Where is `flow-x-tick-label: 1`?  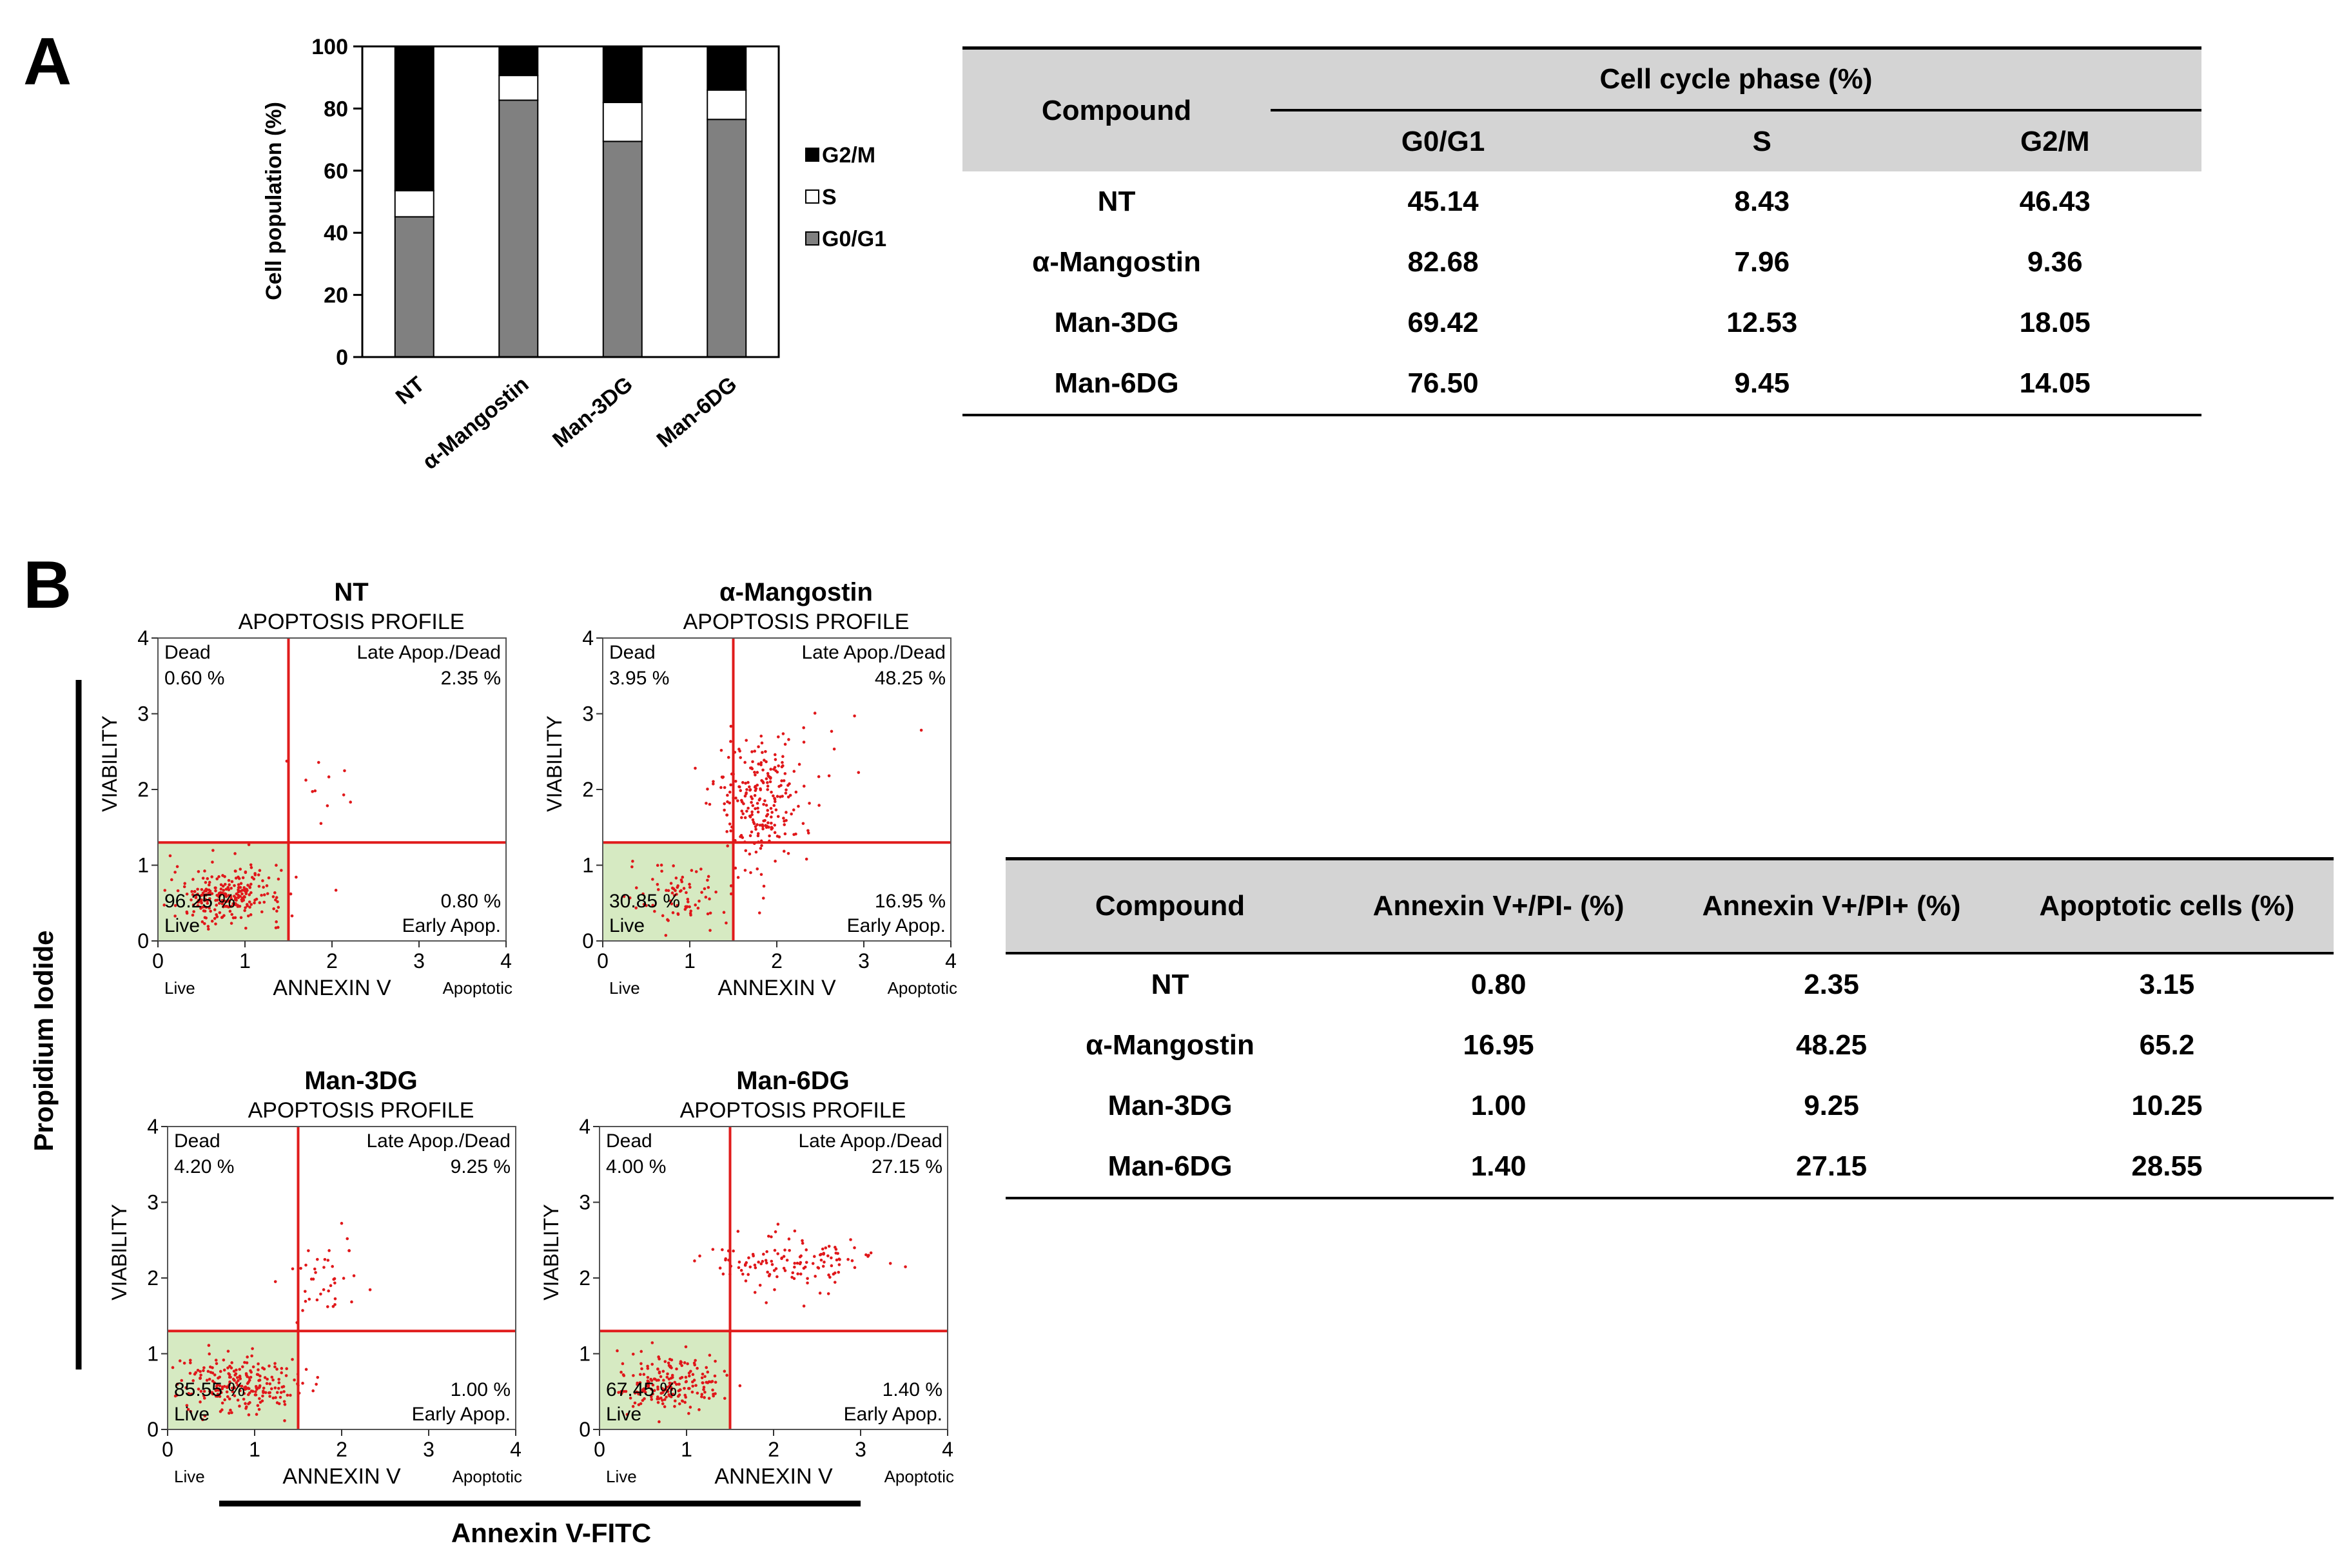
flow-x-tick-label: 1 is located at coordinates (686, 1449).